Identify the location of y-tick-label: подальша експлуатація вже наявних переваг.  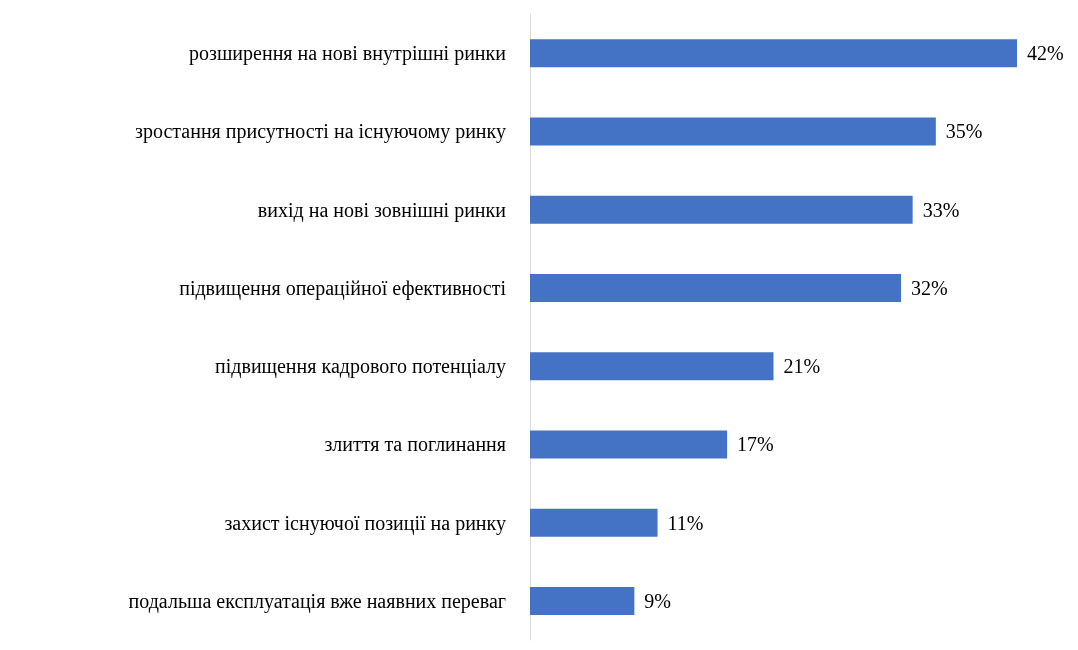
(317, 601).